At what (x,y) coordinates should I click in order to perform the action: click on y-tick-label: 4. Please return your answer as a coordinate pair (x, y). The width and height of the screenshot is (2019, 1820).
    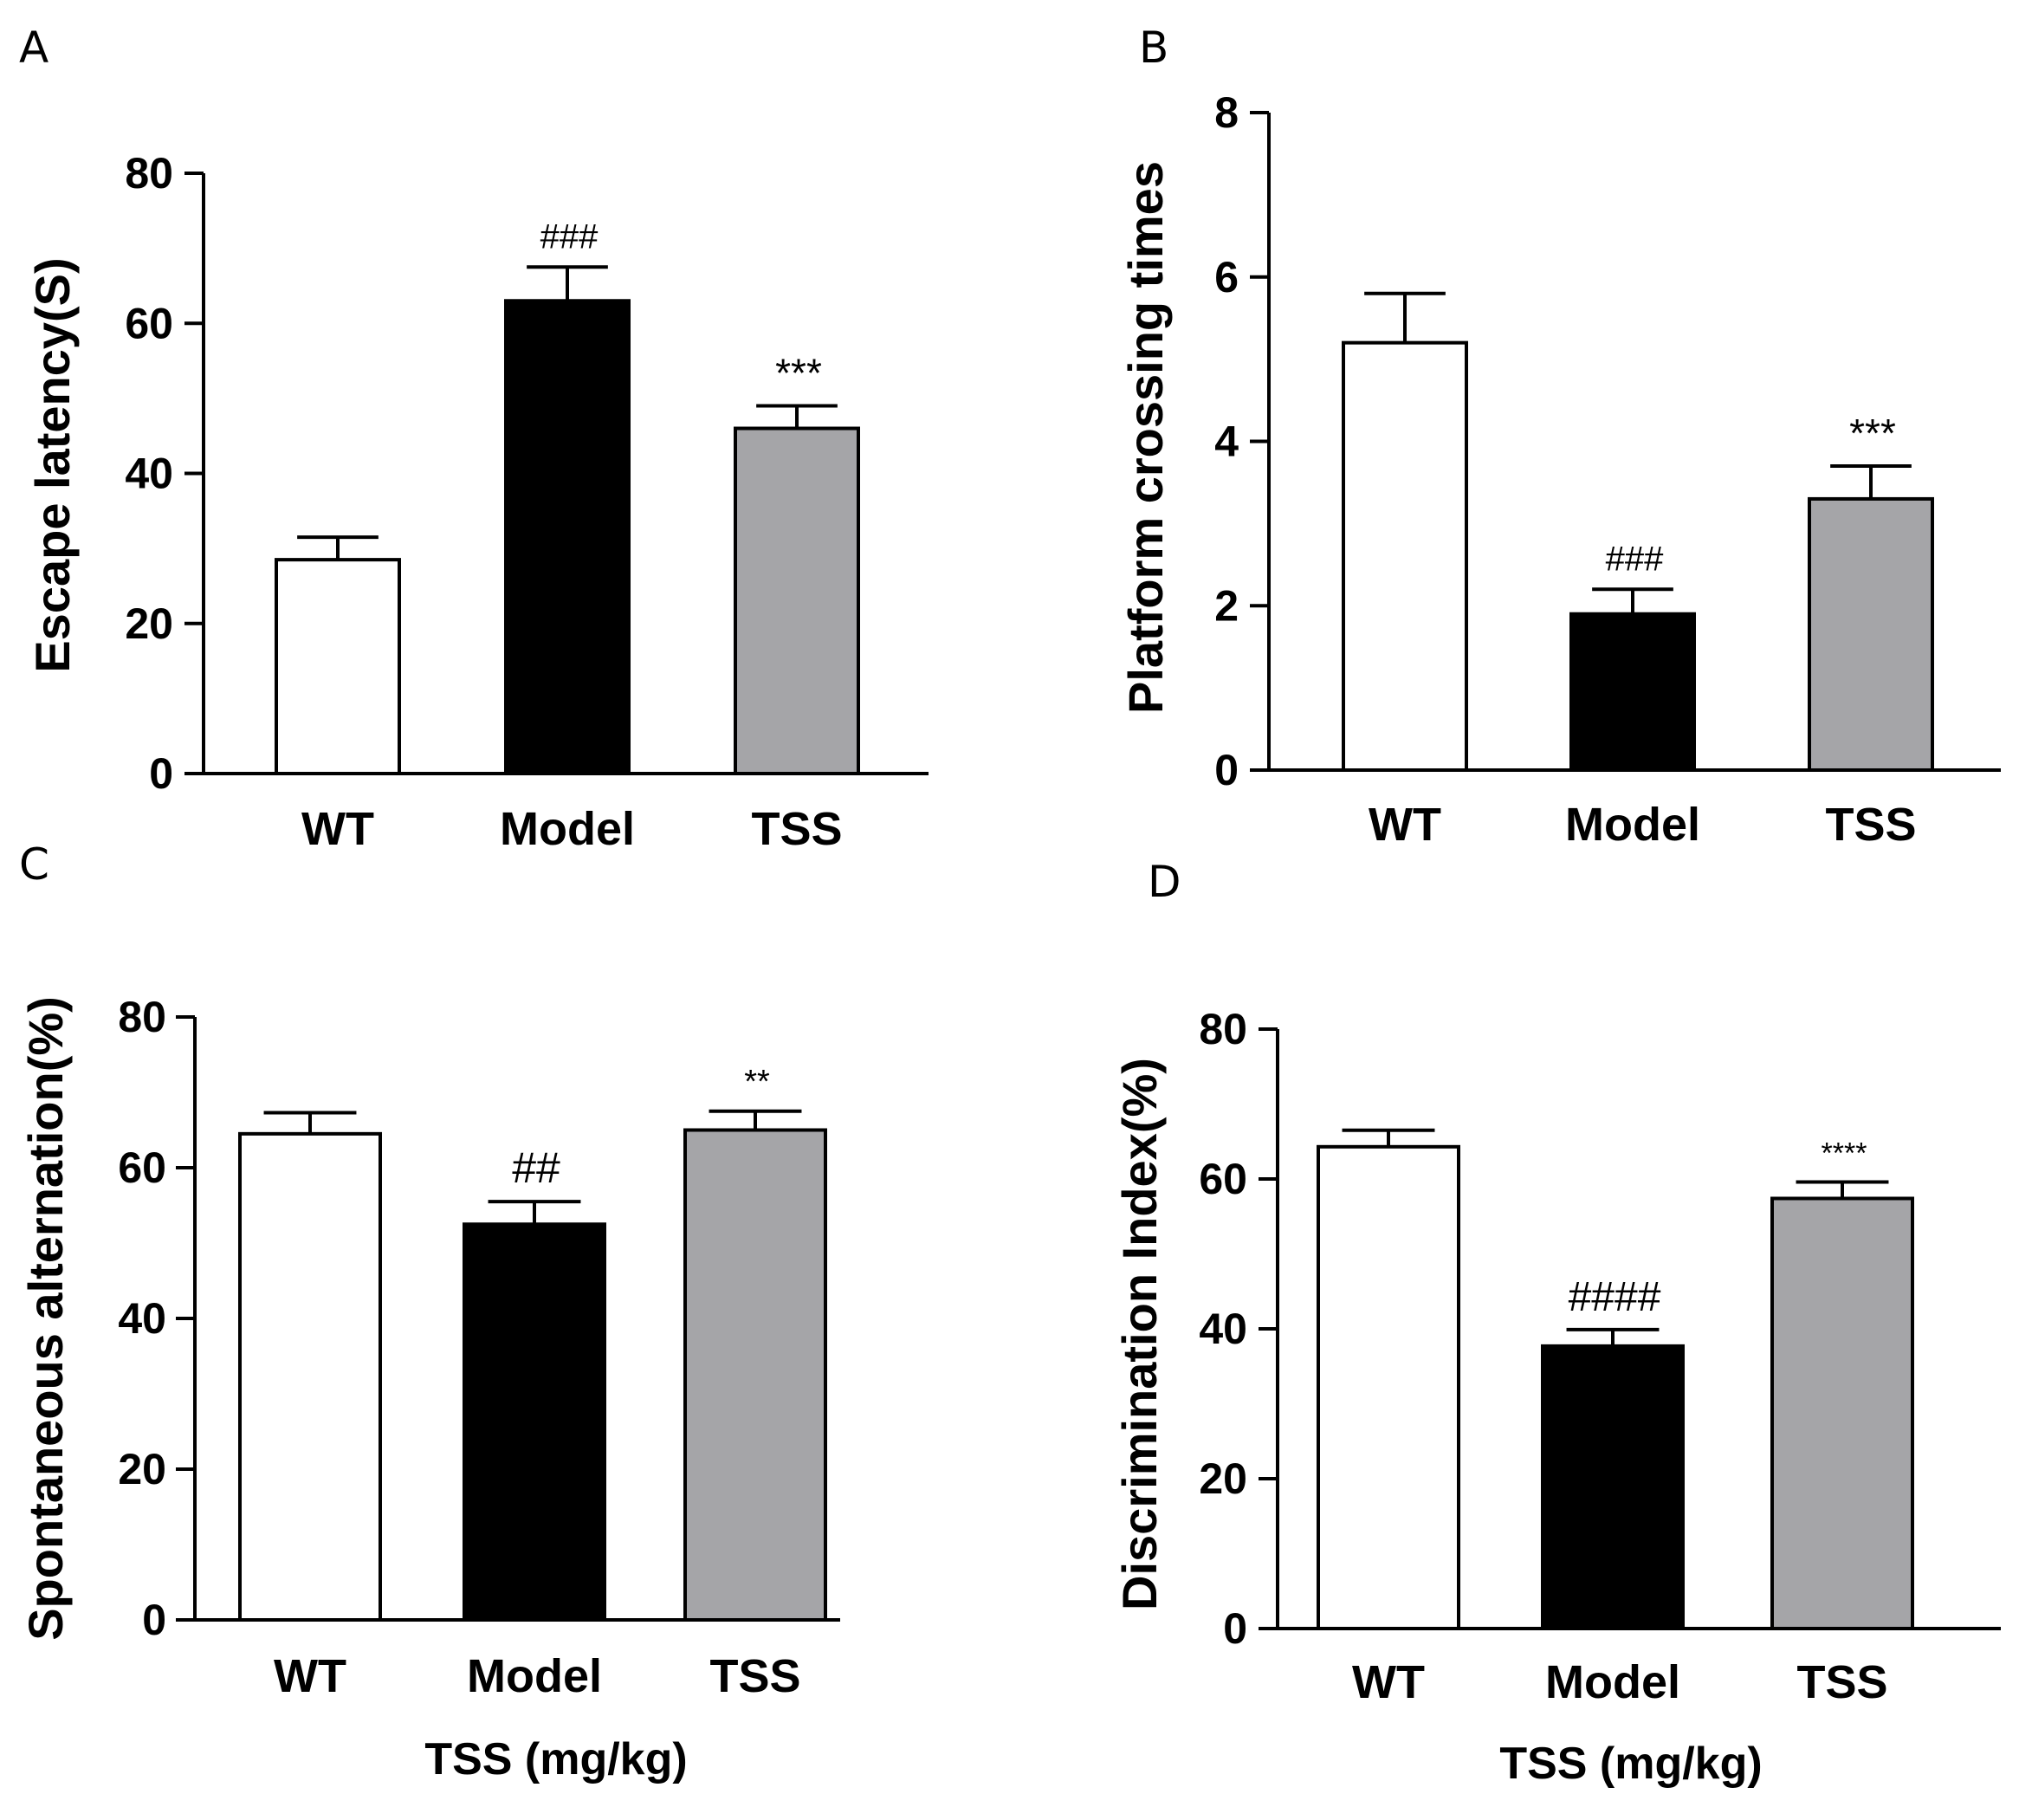
    Looking at the image, I should click on (1226, 442).